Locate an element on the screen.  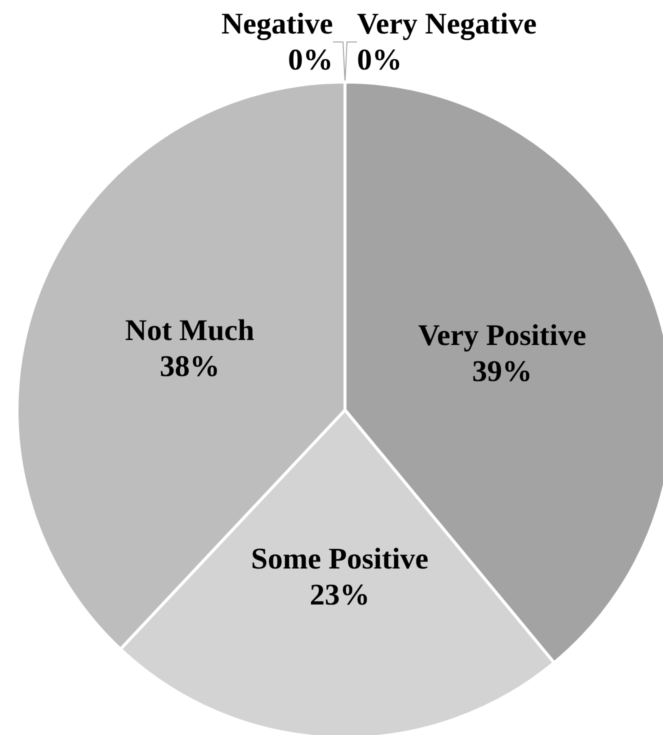
category-label: Negative is located at coordinates (277, 24).